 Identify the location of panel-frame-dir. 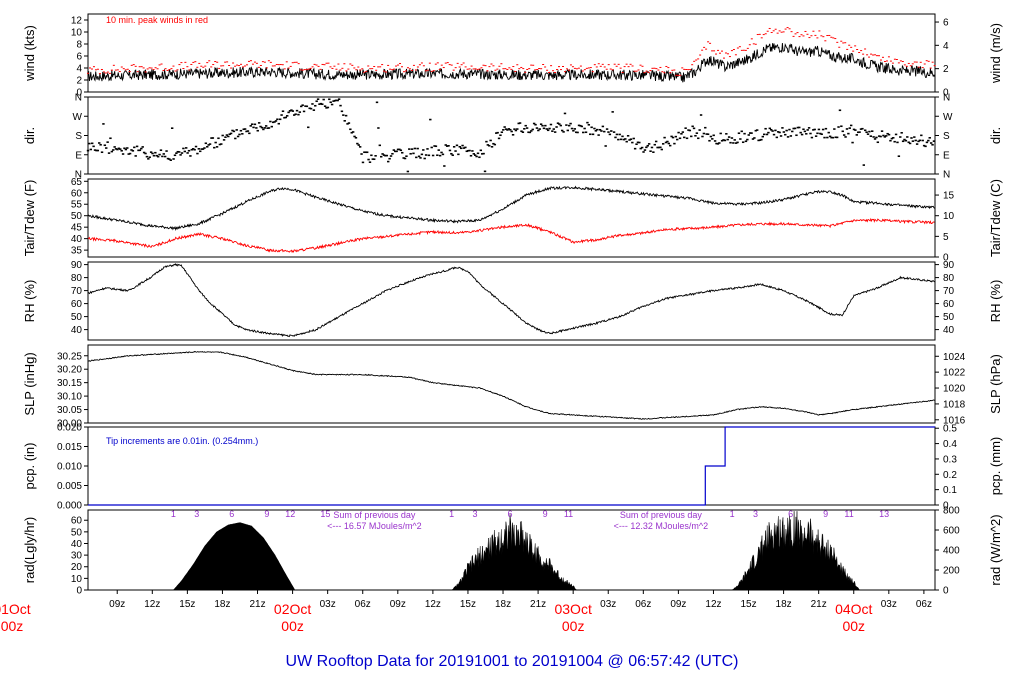
(511, 135).